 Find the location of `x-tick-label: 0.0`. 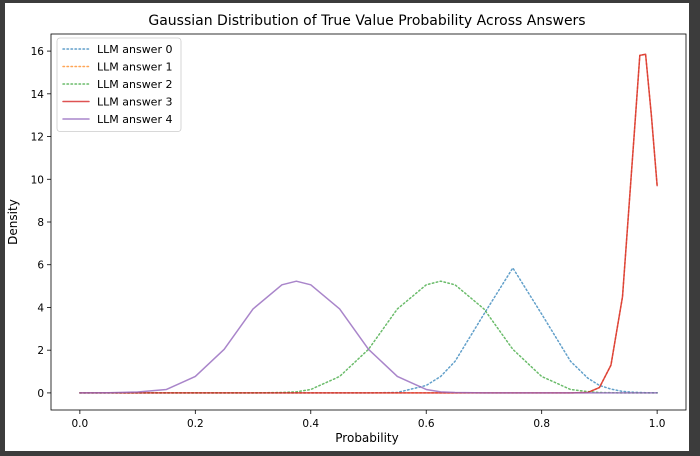

x-tick-label: 0.0 is located at coordinates (80, 424).